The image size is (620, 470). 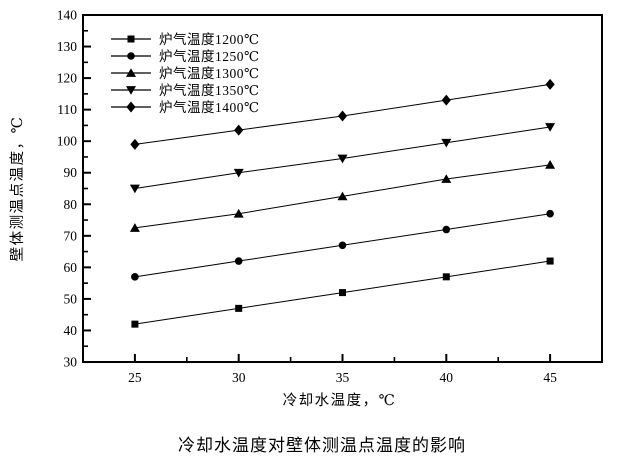 What do you see at coordinates (71, 267) in the screenshot?
I see `y-tick-label: 60` at bounding box center [71, 267].